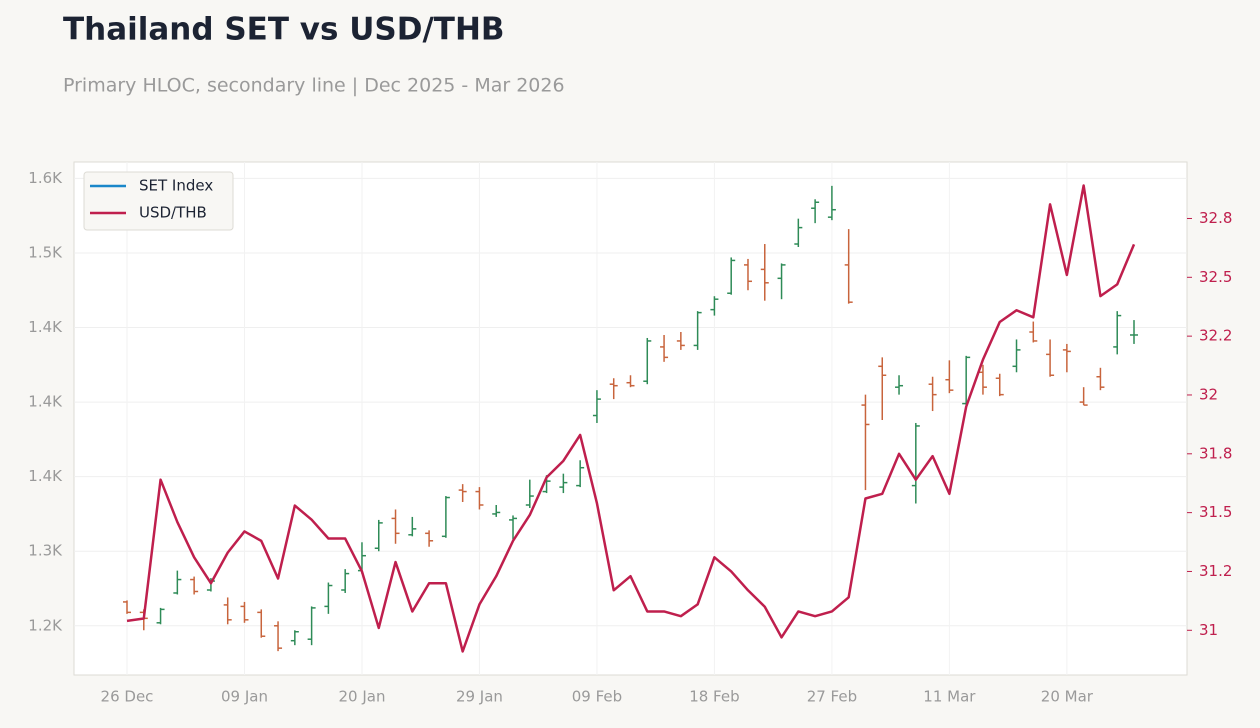 The image size is (1260, 728). I want to click on x-tick-label: 09 Jan, so click(244, 697).